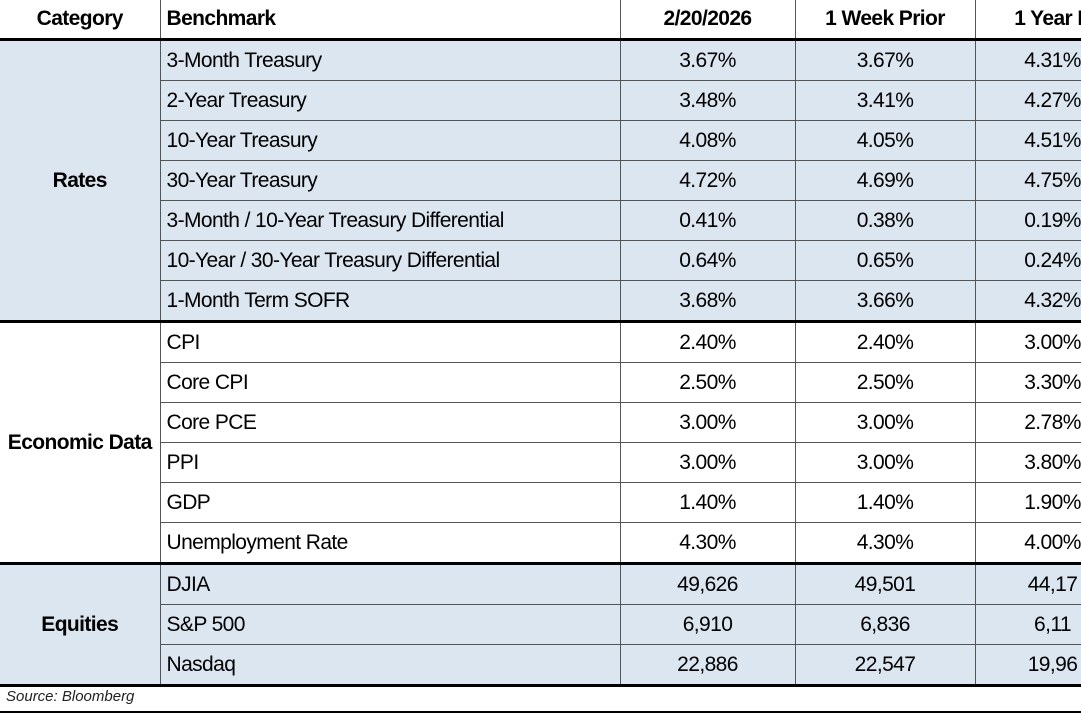 The width and height of the screenshot is (1081, 715). What do you see at coordinates (390, 422) in the screenshot?
I see `benchmark-cell: Core PCE` at bounding box center [390, 422].